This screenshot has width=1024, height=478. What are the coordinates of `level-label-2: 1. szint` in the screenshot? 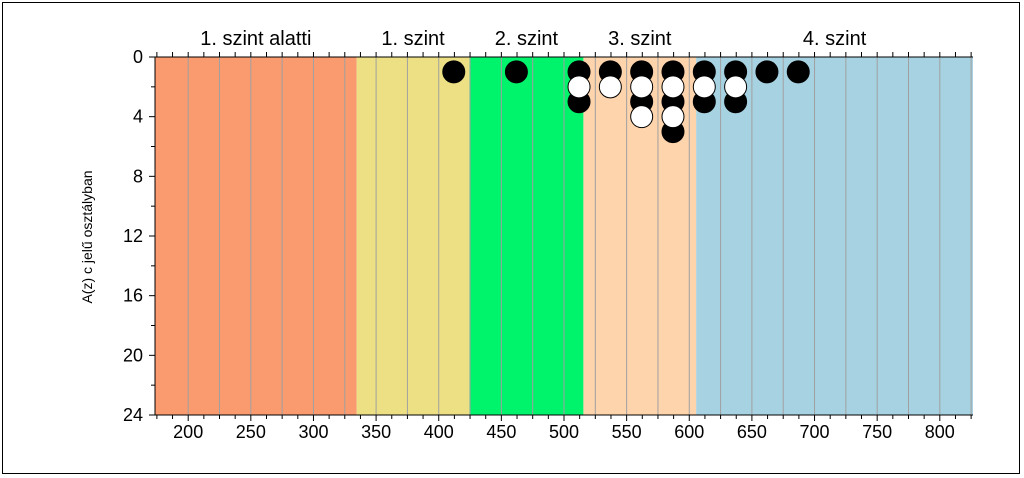 It's located at (413, 39).